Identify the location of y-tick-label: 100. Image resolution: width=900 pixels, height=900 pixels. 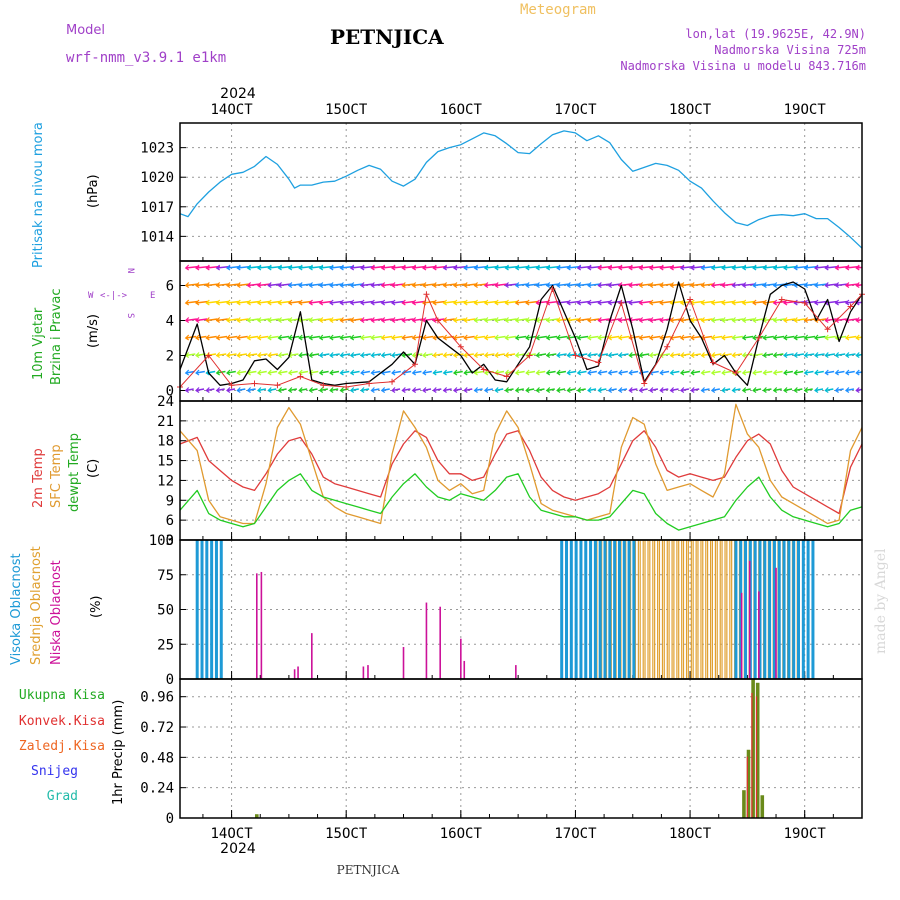
(161, 541).